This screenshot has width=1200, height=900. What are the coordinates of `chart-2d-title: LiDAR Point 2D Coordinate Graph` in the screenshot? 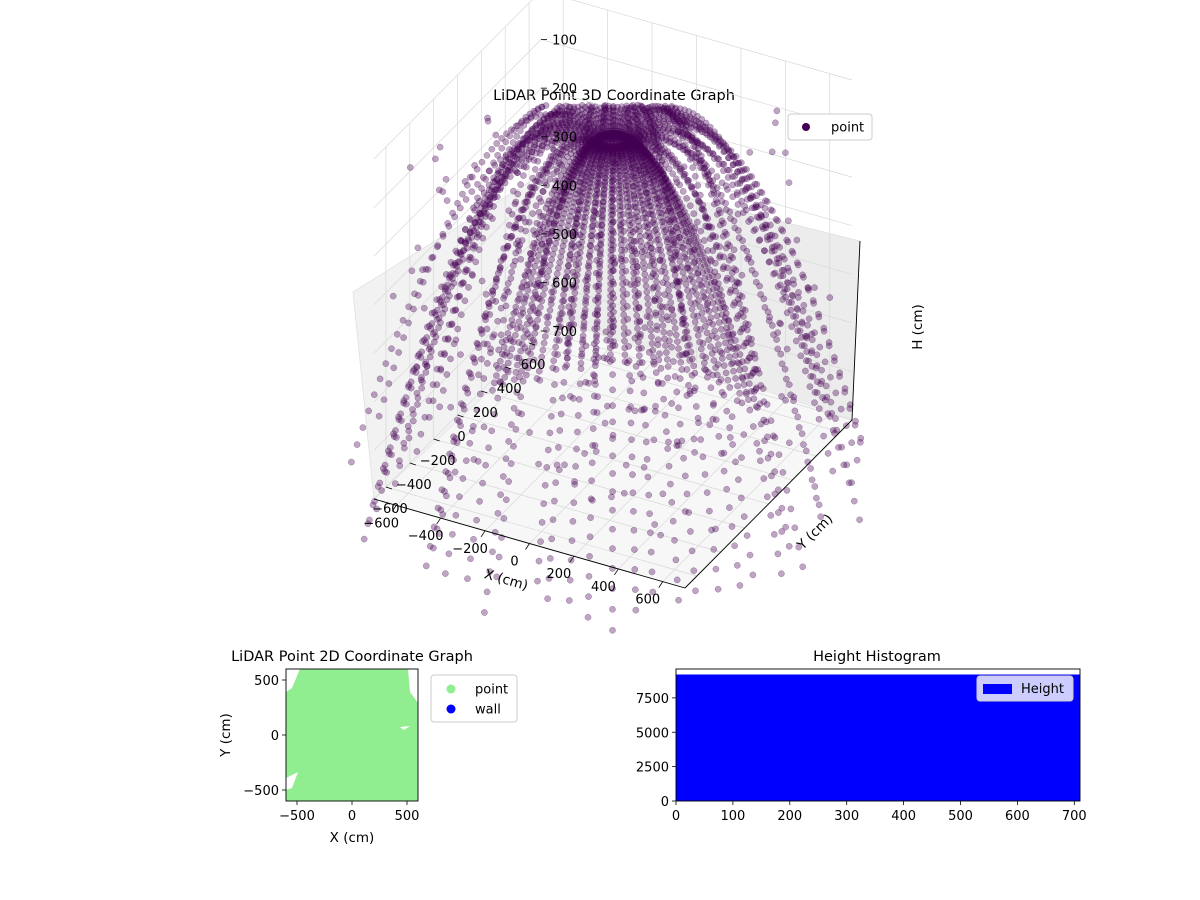 It's located at (352, 657).